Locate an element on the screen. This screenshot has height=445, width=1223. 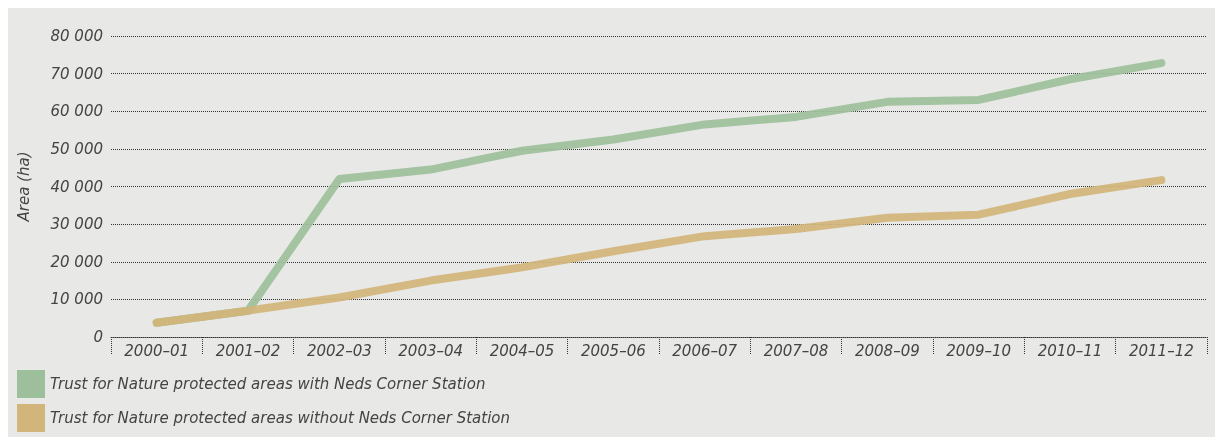
x-tick-label: 2003–04 is located at coordinates (431, 350).